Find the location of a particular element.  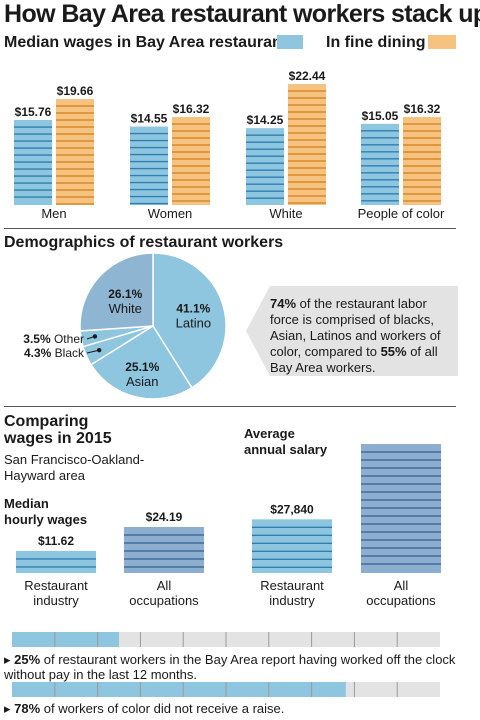

compare-value-label: $24.19 is located at coordinates (164, 517).